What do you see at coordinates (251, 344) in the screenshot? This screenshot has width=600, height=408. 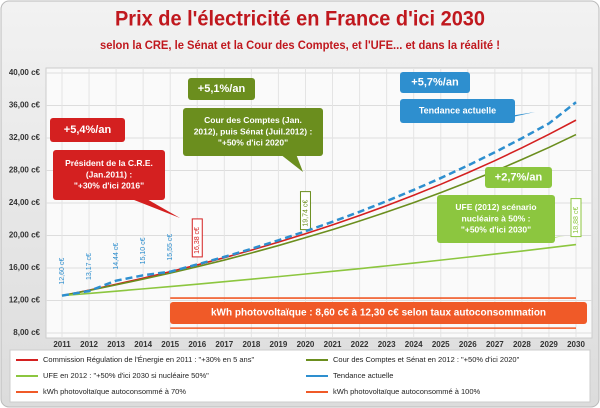 I see `x-tick-label: 2018` at bounding box center [251, 344].